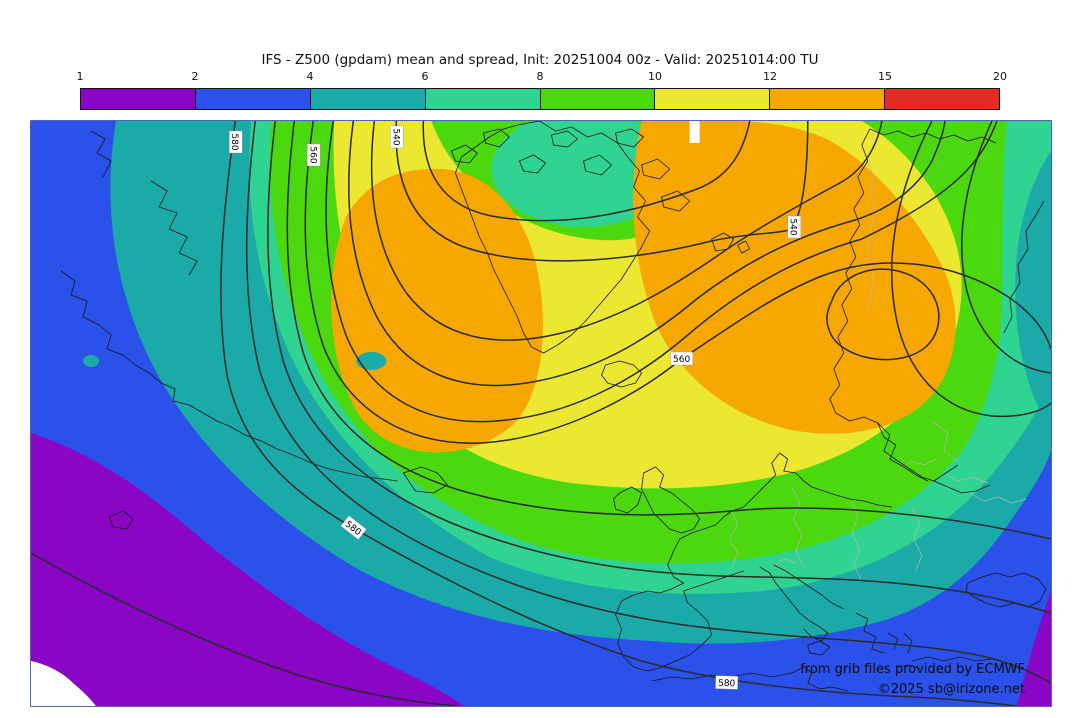 The width and height of the screenshot is (1080, 718). What do you see at coordinates (655, 76) in the screenshot?
I see `colorbar-tick-label: 10` at bounding box center [655, 76].